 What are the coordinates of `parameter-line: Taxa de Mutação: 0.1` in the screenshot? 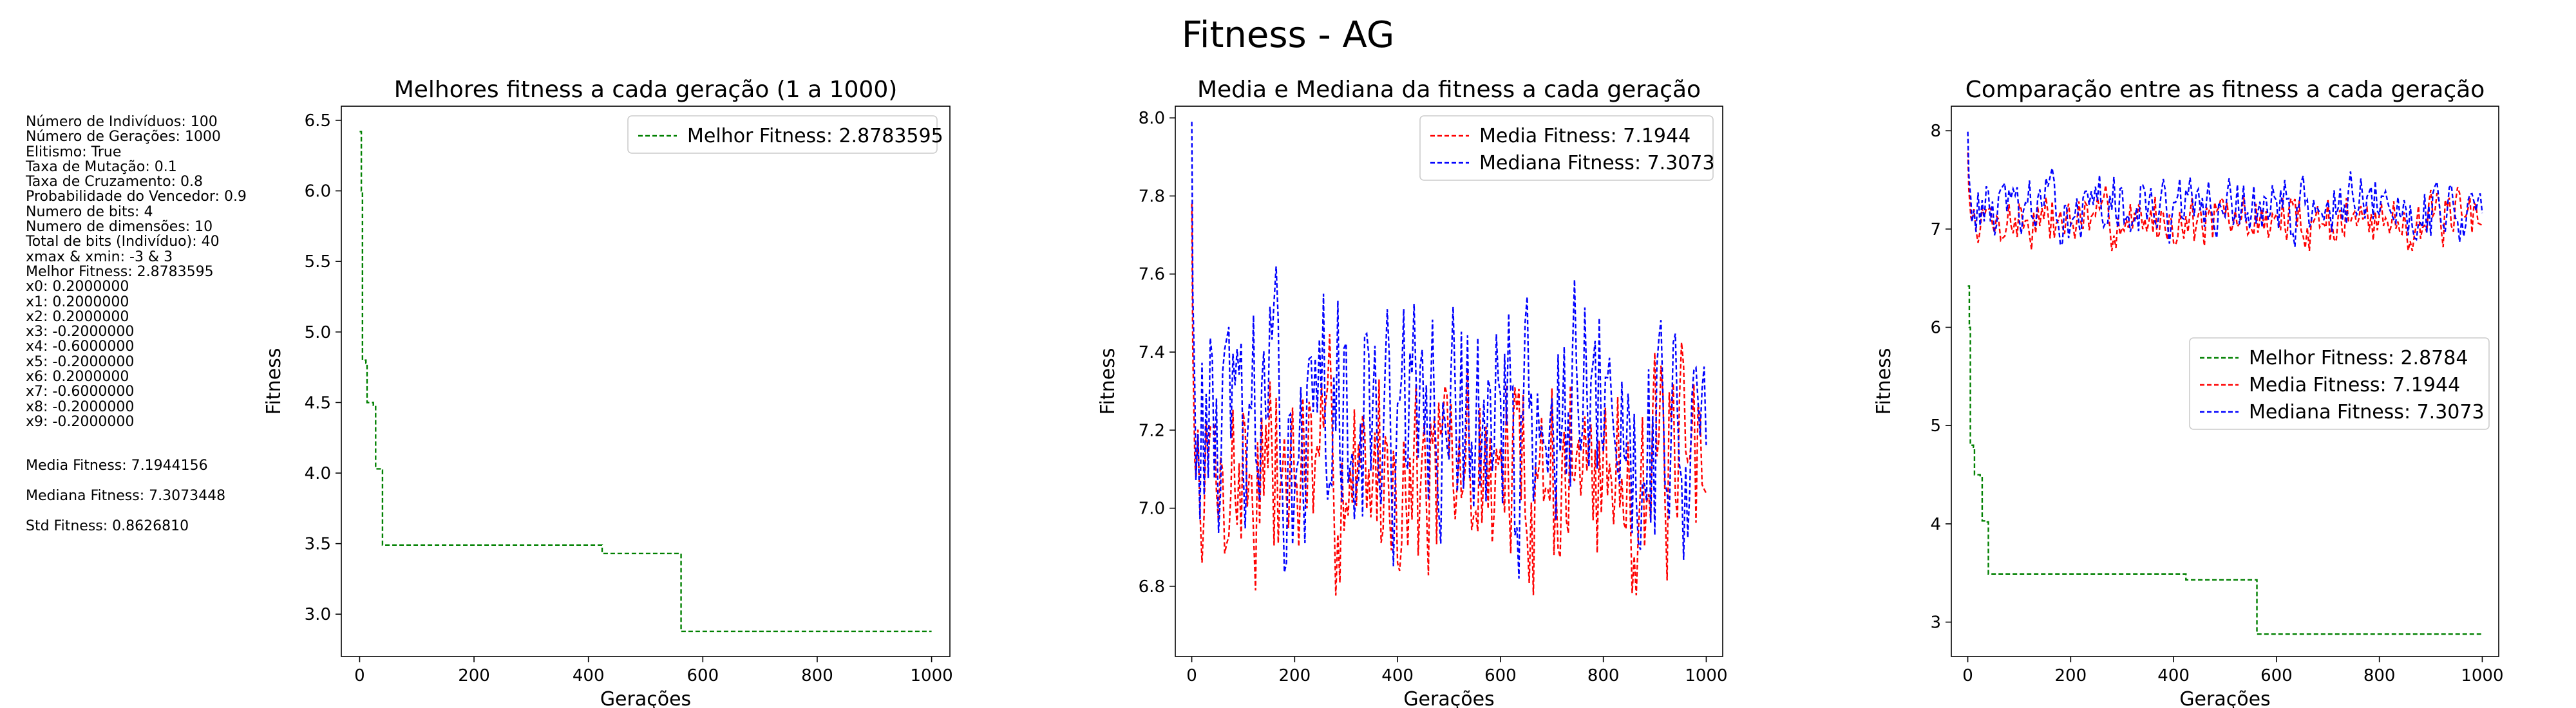 It's located at (101, 167).